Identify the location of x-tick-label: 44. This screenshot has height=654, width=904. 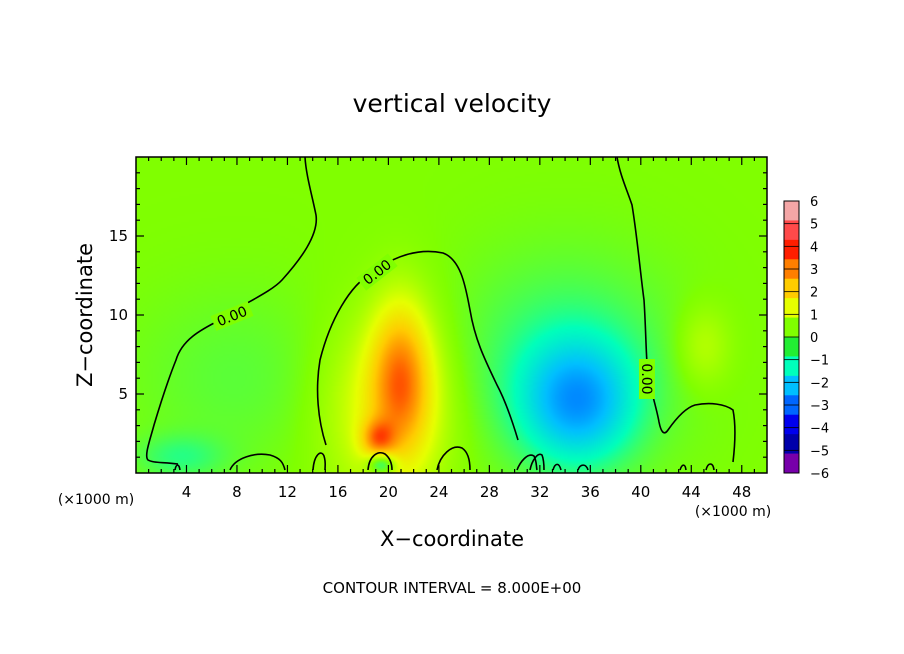
(691, 492).